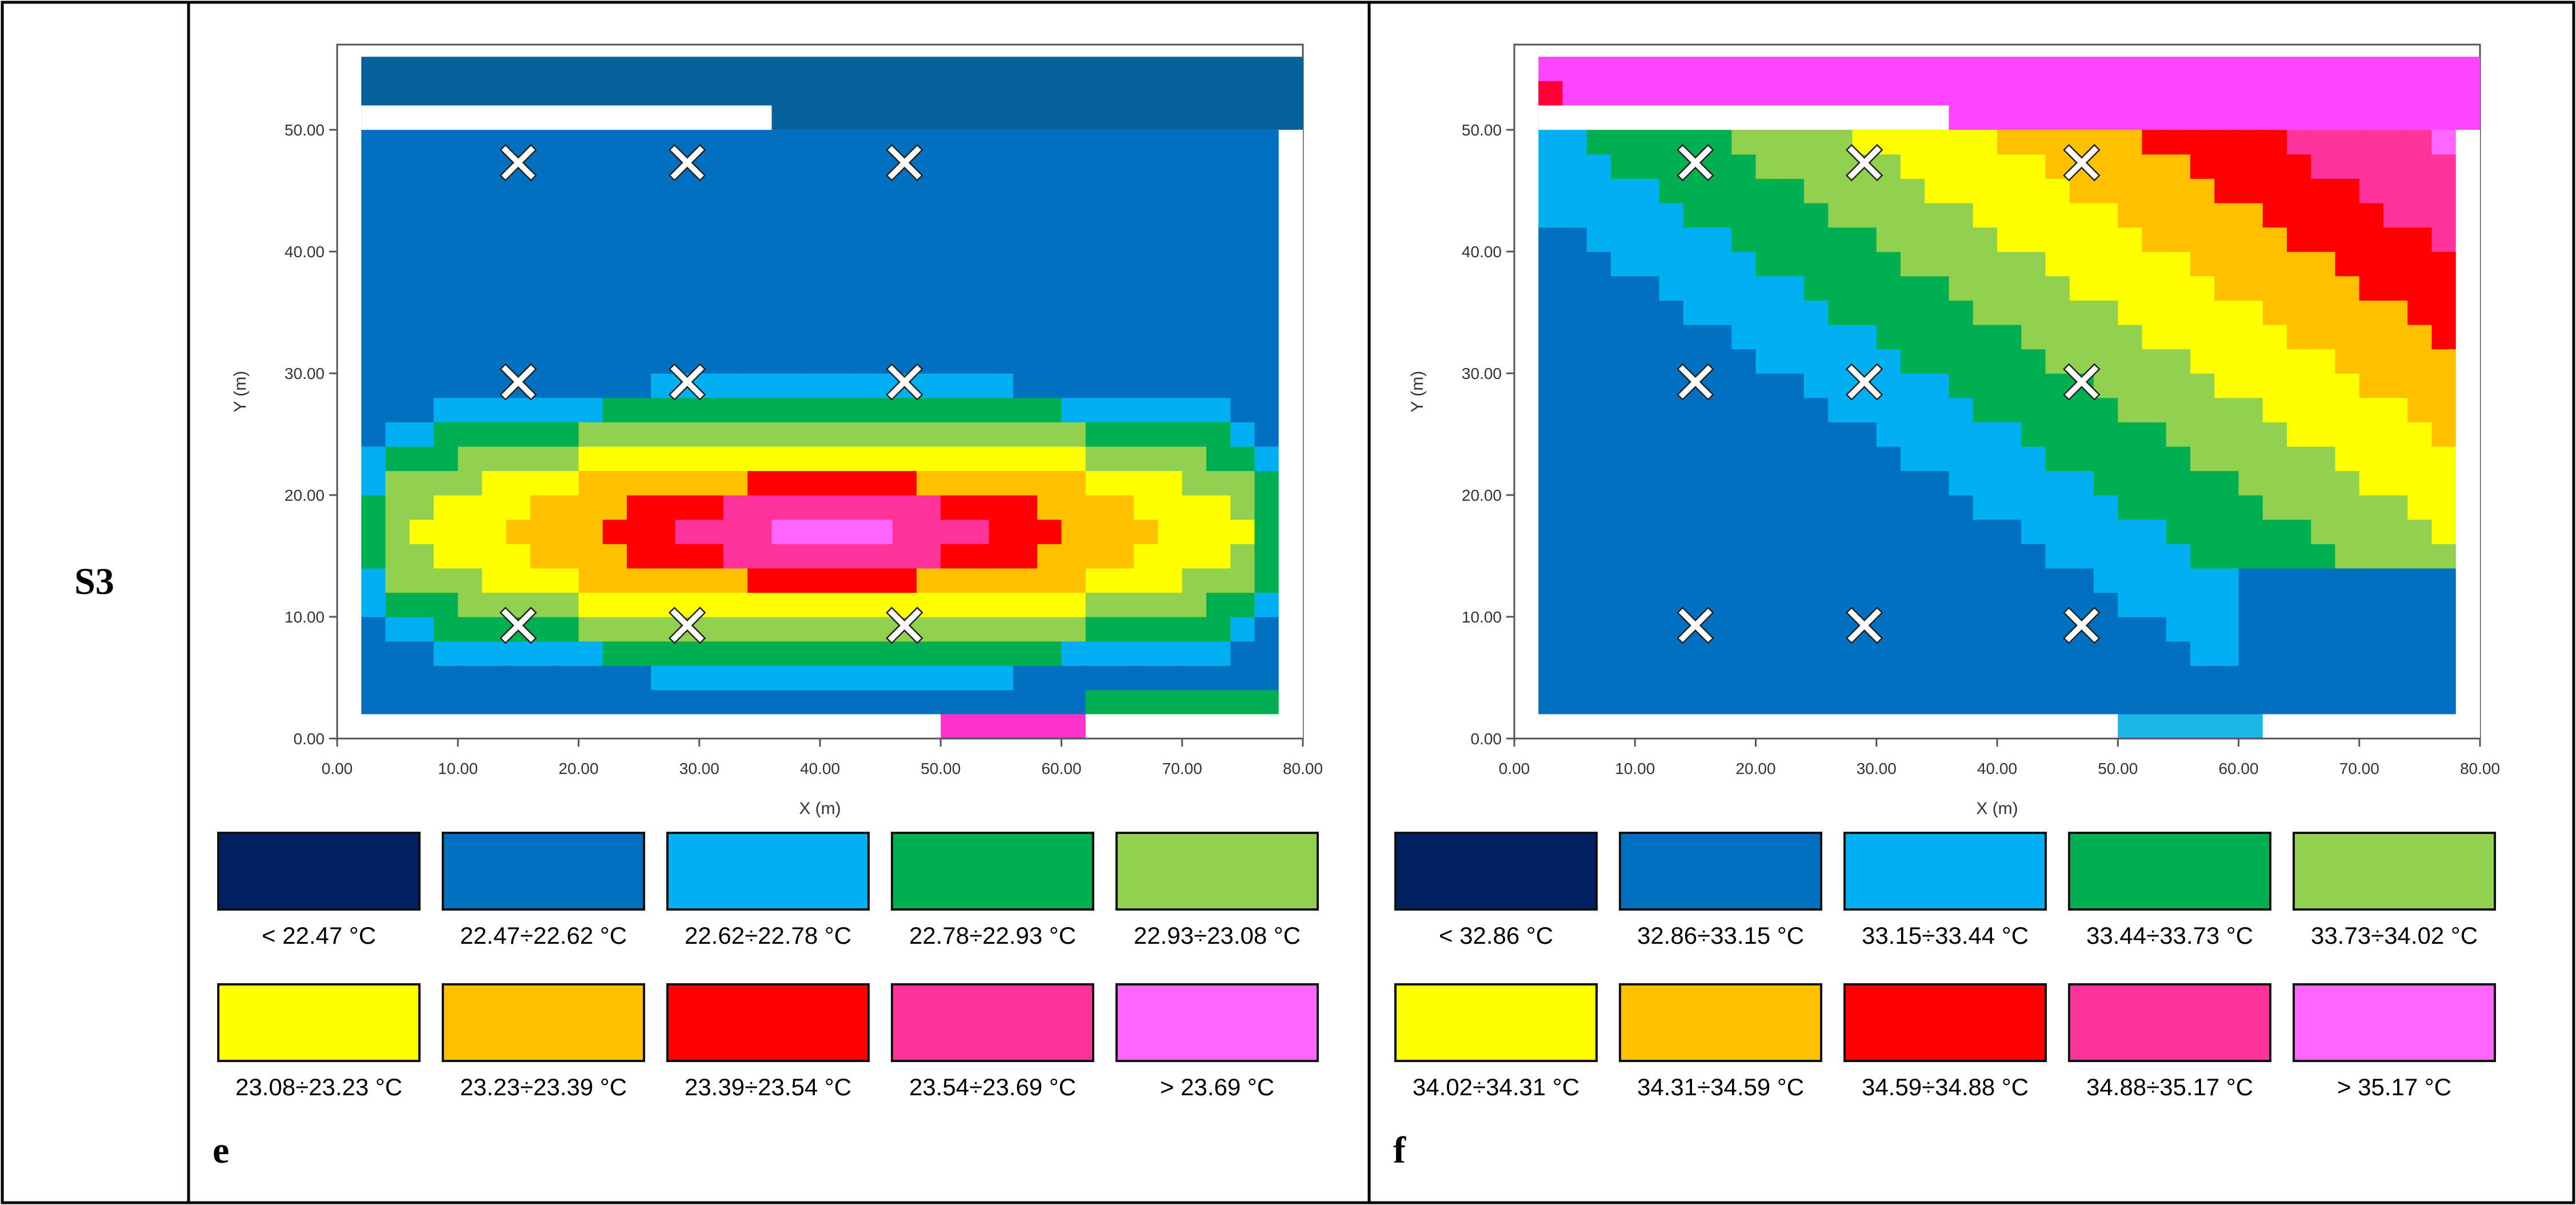  What do you see at coordinates (820, 808) in the screenshot?
I see `x-axis-title: X (m)` at bounding box center [820, 808].